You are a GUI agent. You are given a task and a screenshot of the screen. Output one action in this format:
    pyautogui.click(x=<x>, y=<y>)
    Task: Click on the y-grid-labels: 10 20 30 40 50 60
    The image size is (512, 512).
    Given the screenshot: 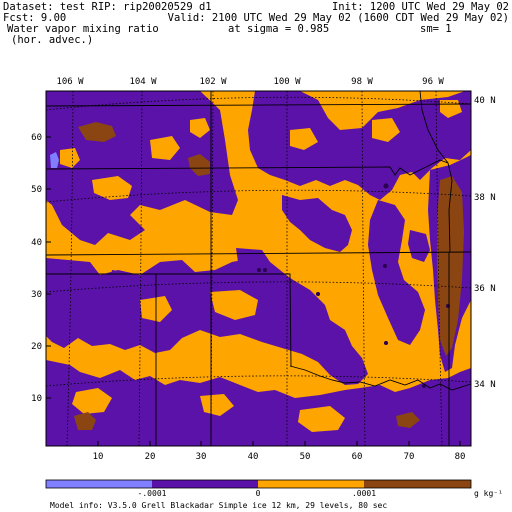 What is the action you would take?
    pyautogui.click(x=36, y=268)
    